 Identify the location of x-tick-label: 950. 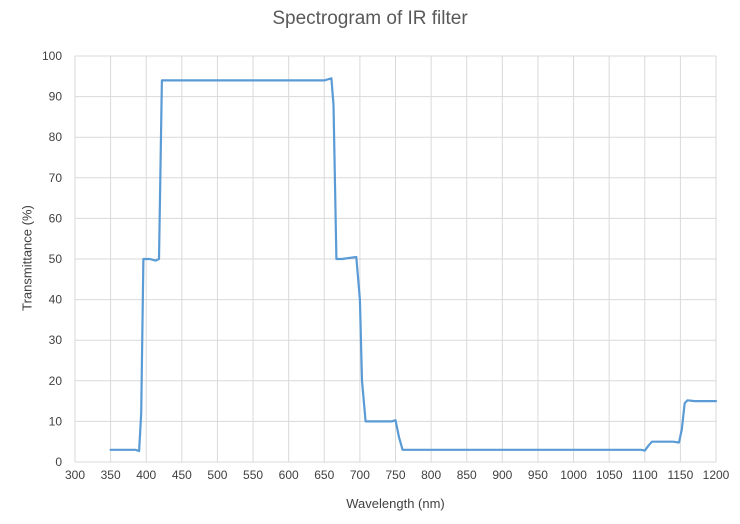
(538, 475).